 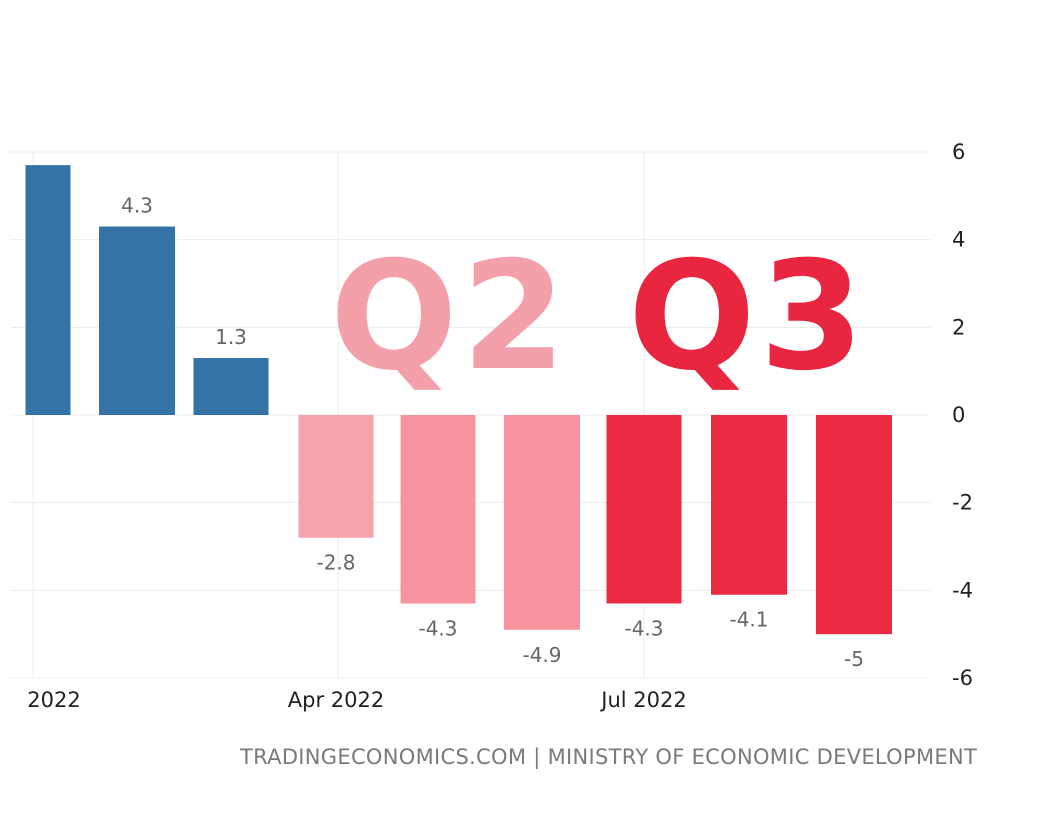 What do you see at coordinates (335, 563) in the screenshot?
I see `data-label: -2.8` at bounding box center [335, 563].